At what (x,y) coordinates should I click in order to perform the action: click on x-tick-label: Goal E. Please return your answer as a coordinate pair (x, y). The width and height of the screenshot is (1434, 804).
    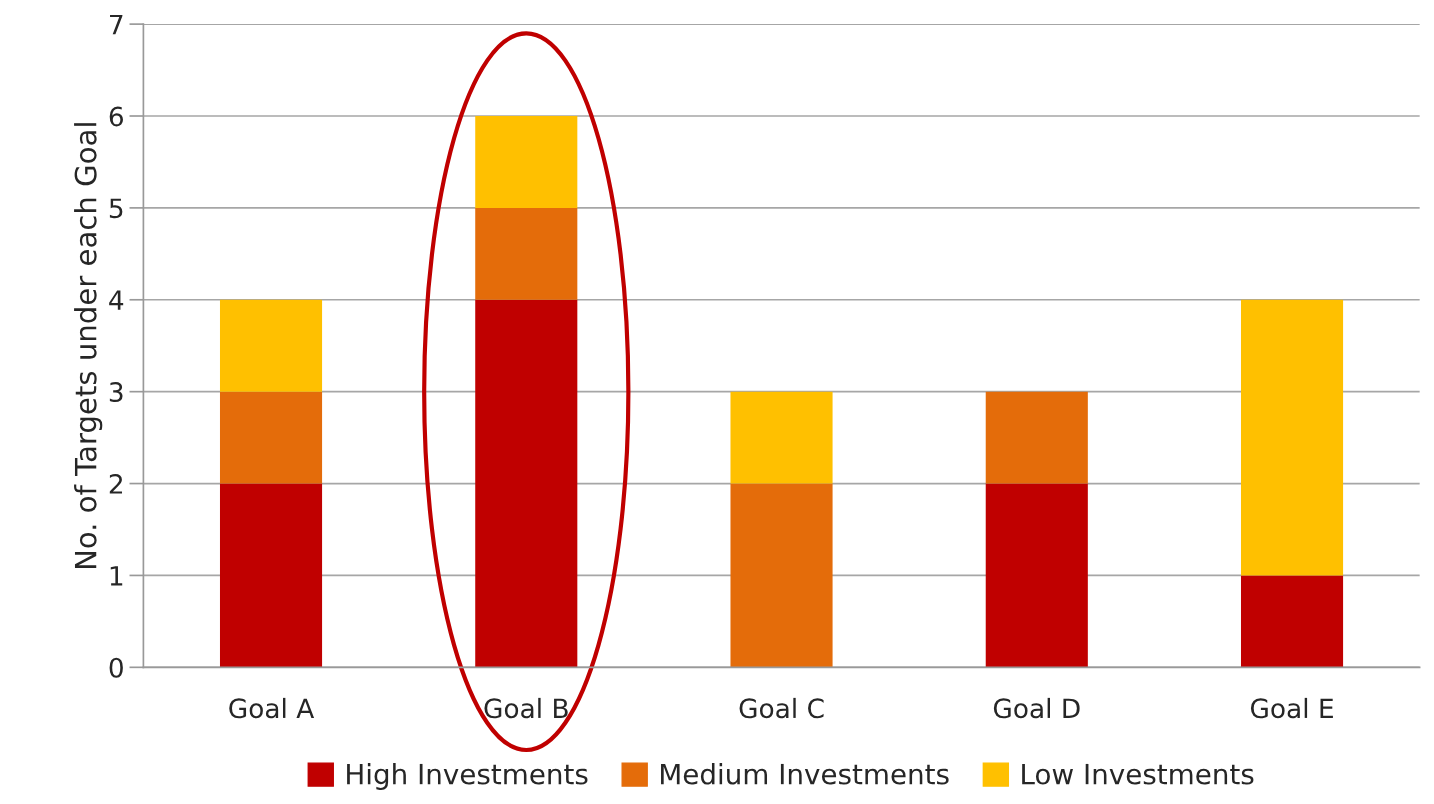
    Looking at the image, I should click on (1291, 708).